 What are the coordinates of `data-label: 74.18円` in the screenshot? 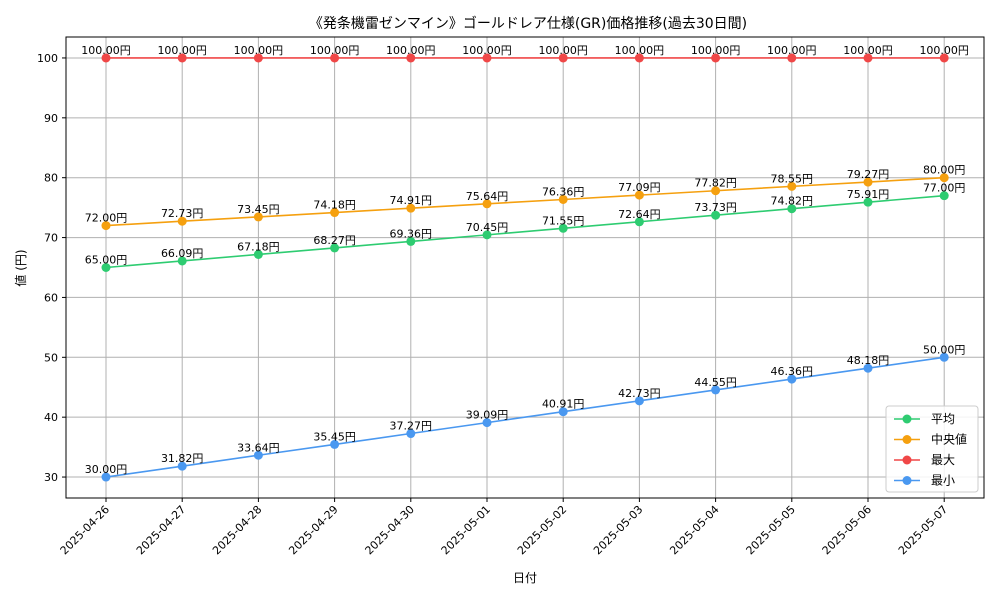 It's located at (334, 205).